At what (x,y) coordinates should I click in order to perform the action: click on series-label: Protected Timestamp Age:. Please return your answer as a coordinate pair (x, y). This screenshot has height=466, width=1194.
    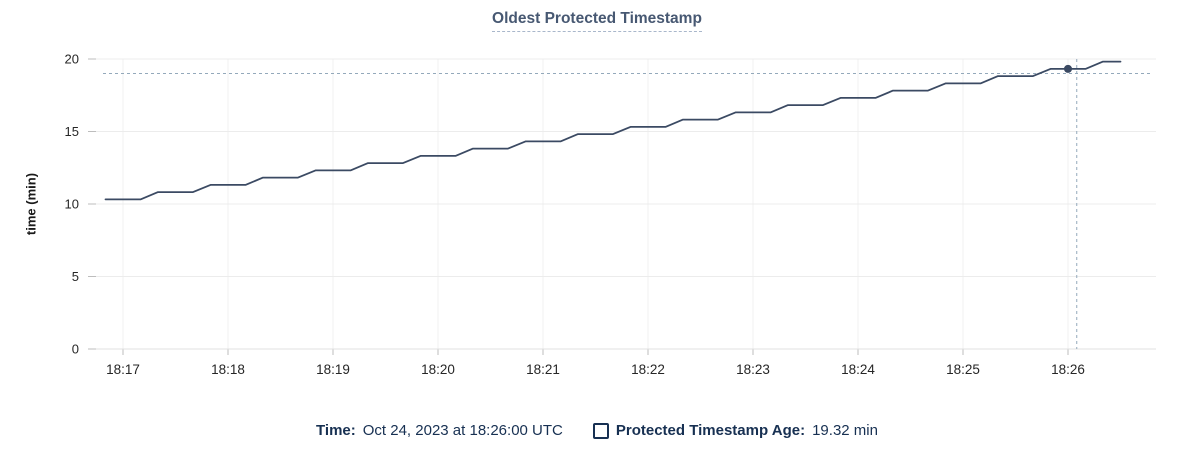
    Looking at the image, I should click on (710, 430).